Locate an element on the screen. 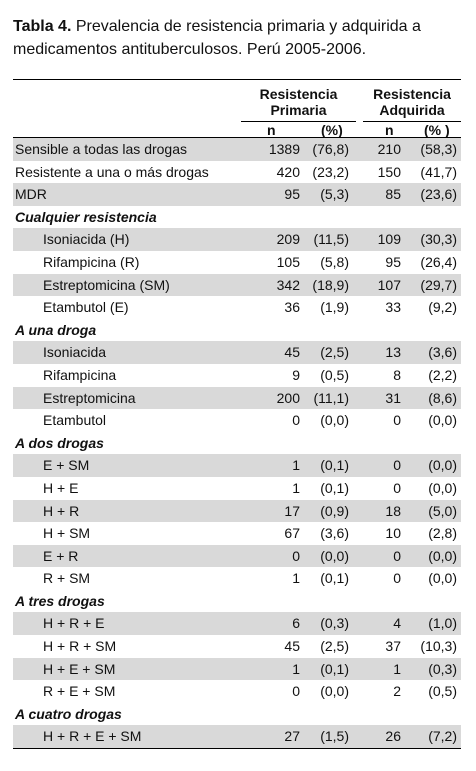 This screenshot has width=476, height=771. table-row: Isoniacida (H) 209 (11,5) 109 (30,3) is located at coordinates (237, 239).